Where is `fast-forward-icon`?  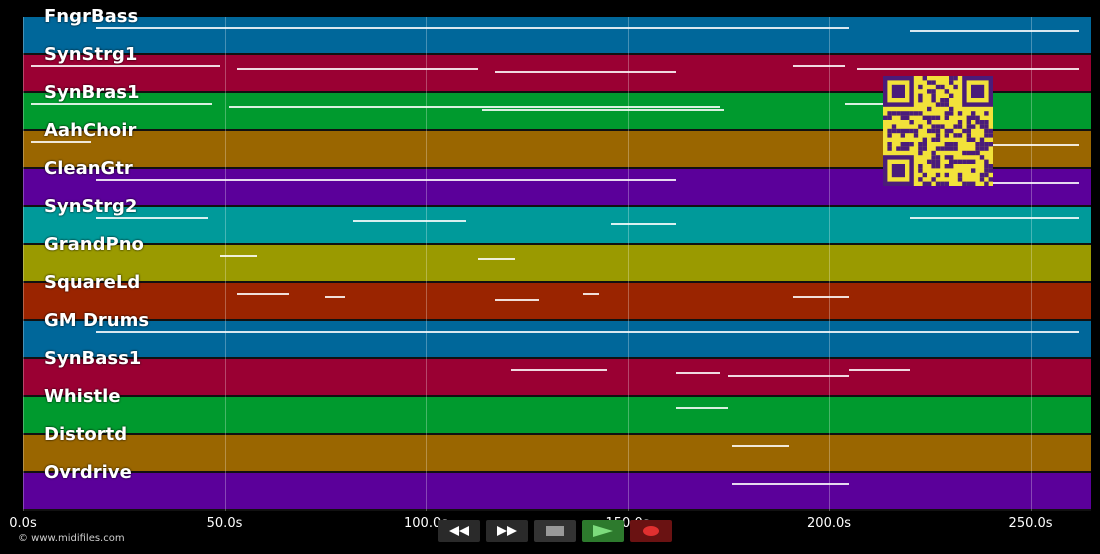 fast-forward-icon is located at coordinates (507, 531).